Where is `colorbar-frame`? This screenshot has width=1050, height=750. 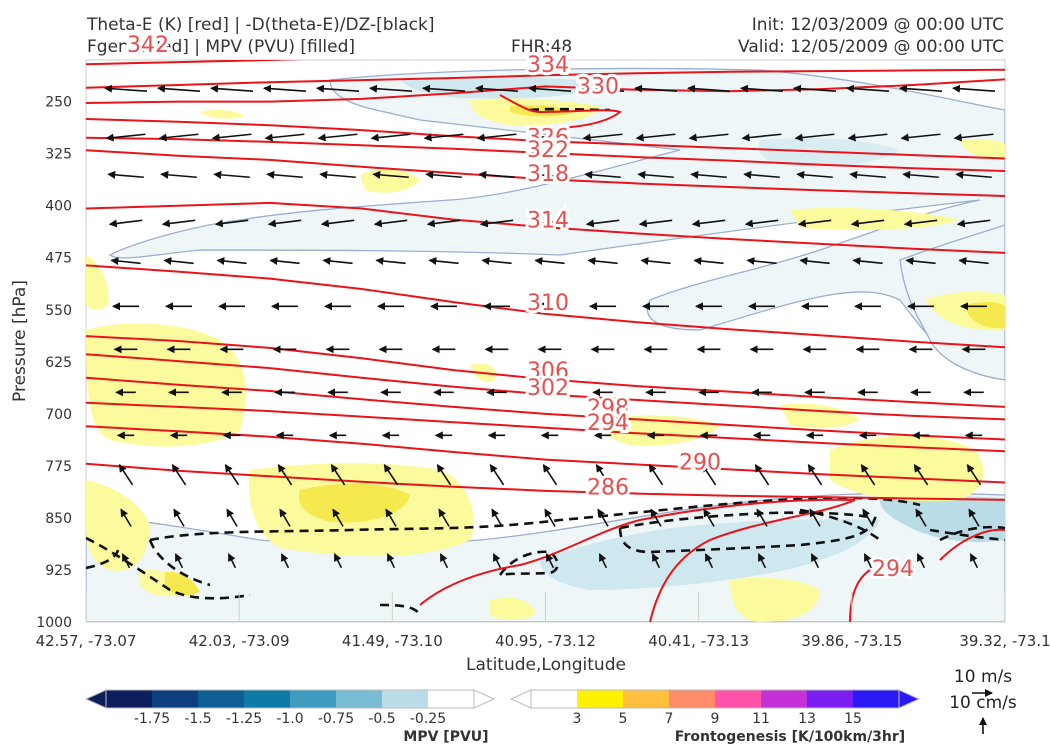 colorbar-frame is located at coordinates (290, 699).